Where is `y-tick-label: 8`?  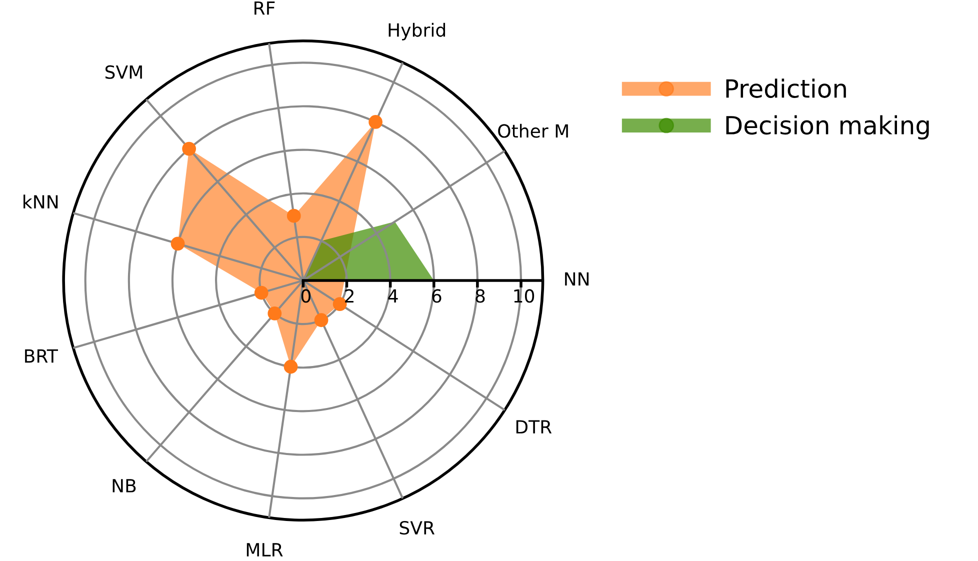 y-tick-label: 8 is located at coordinates (480, 296).